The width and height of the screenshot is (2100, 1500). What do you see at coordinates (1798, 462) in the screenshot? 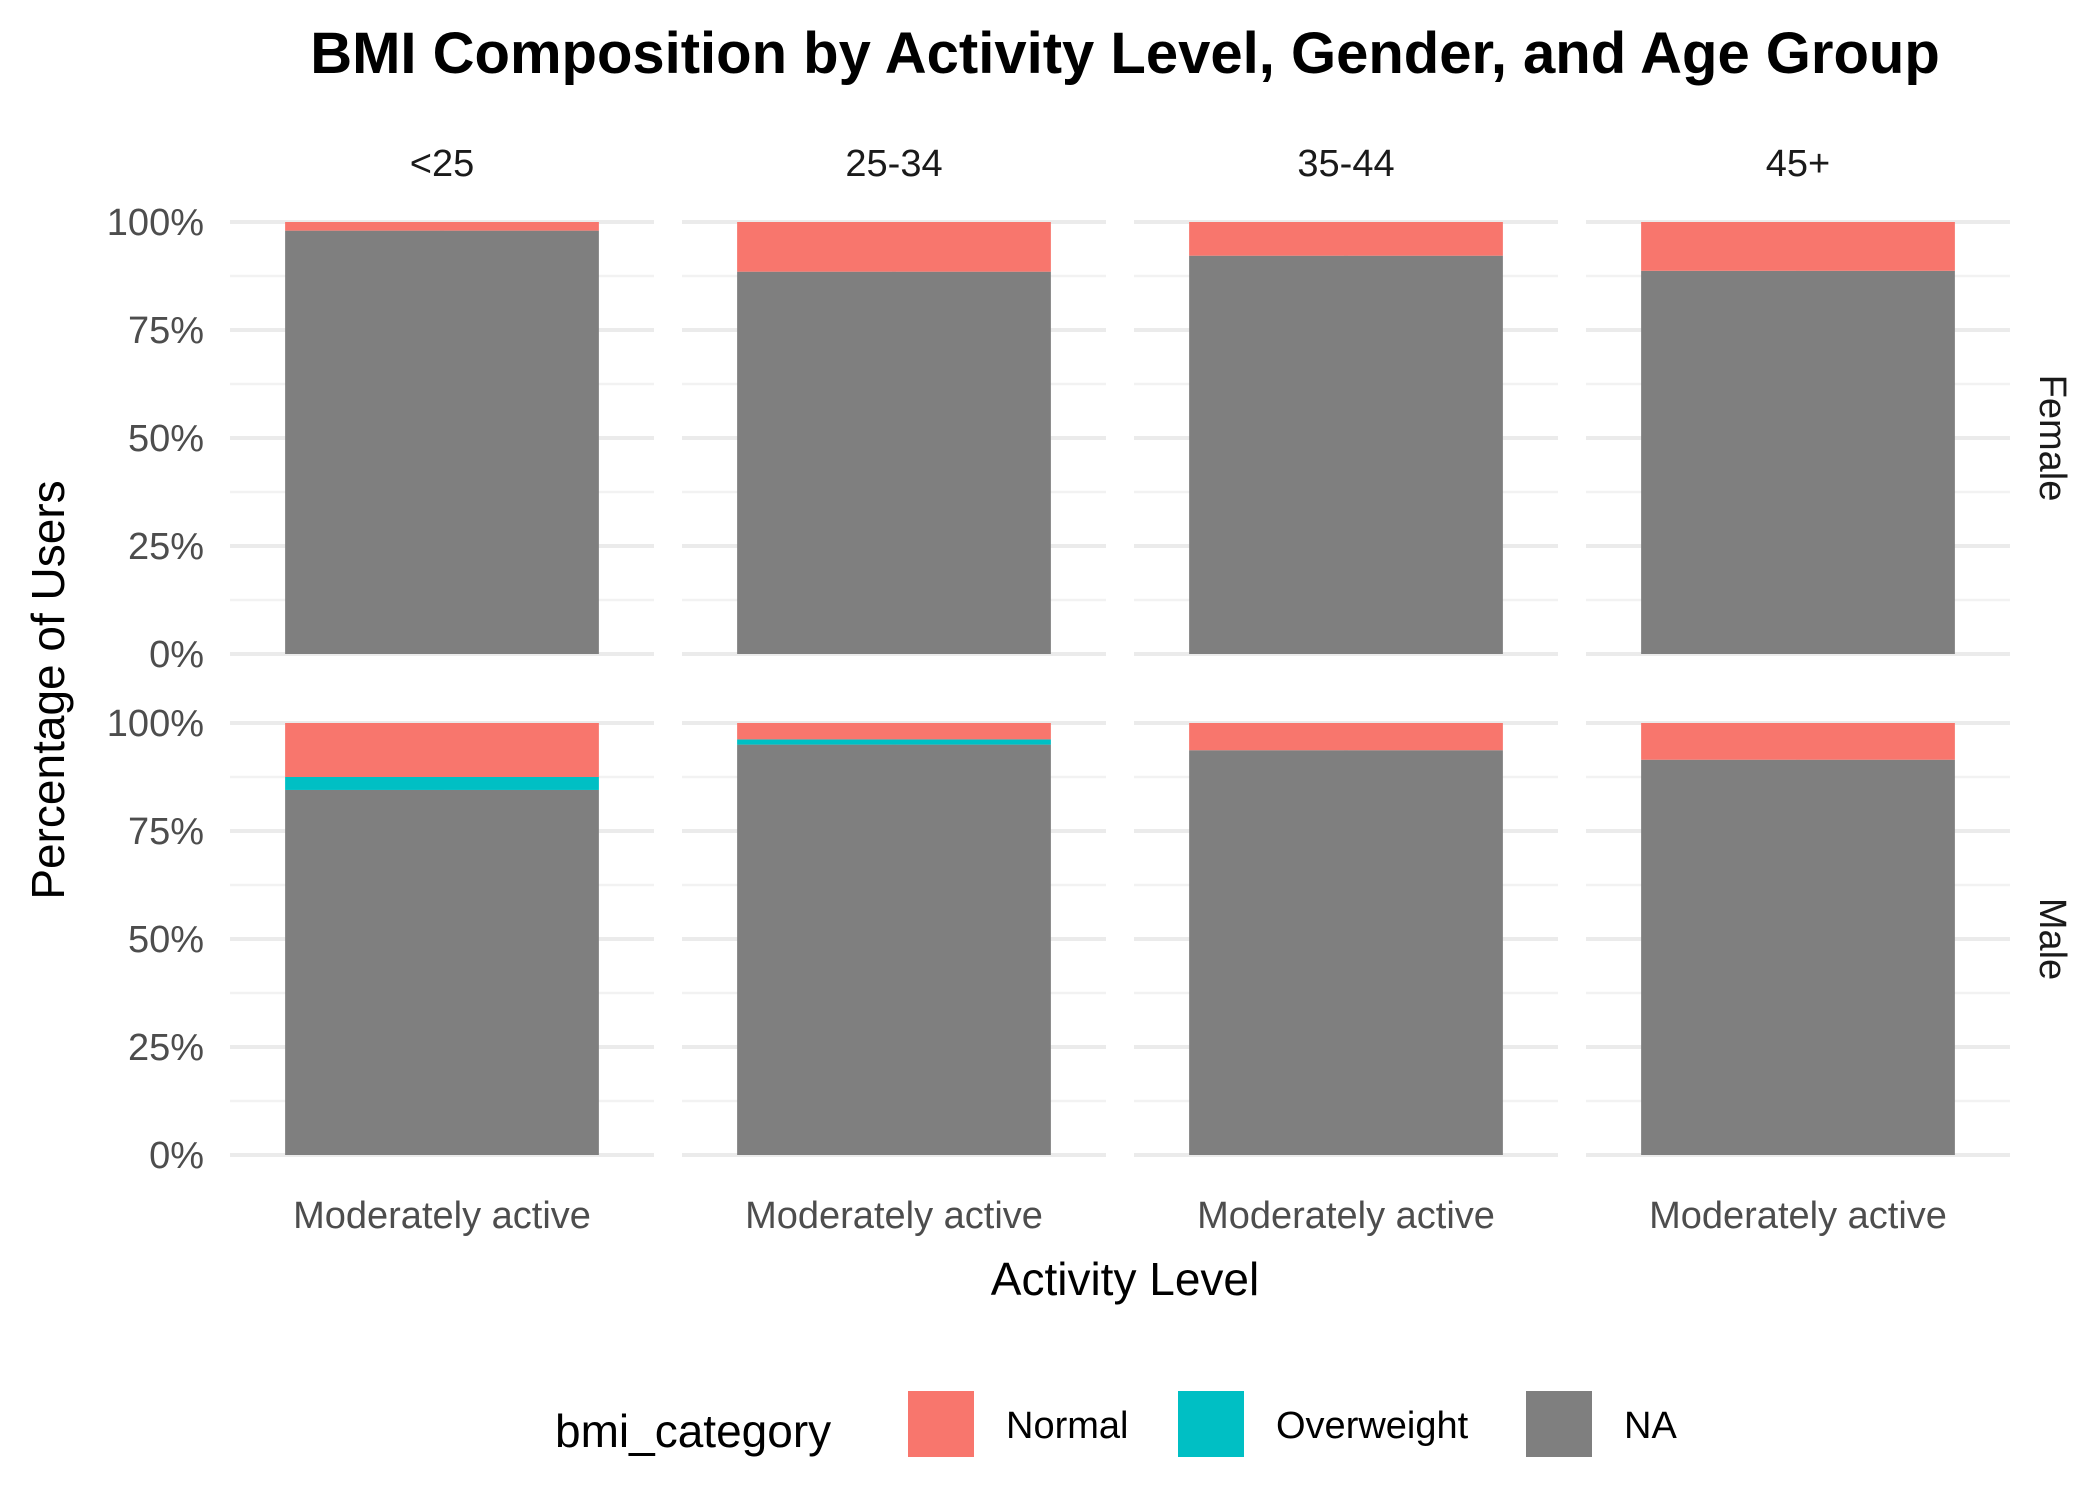
I see `bar-na-female-45-plus` at bounding box center [1798, 462].